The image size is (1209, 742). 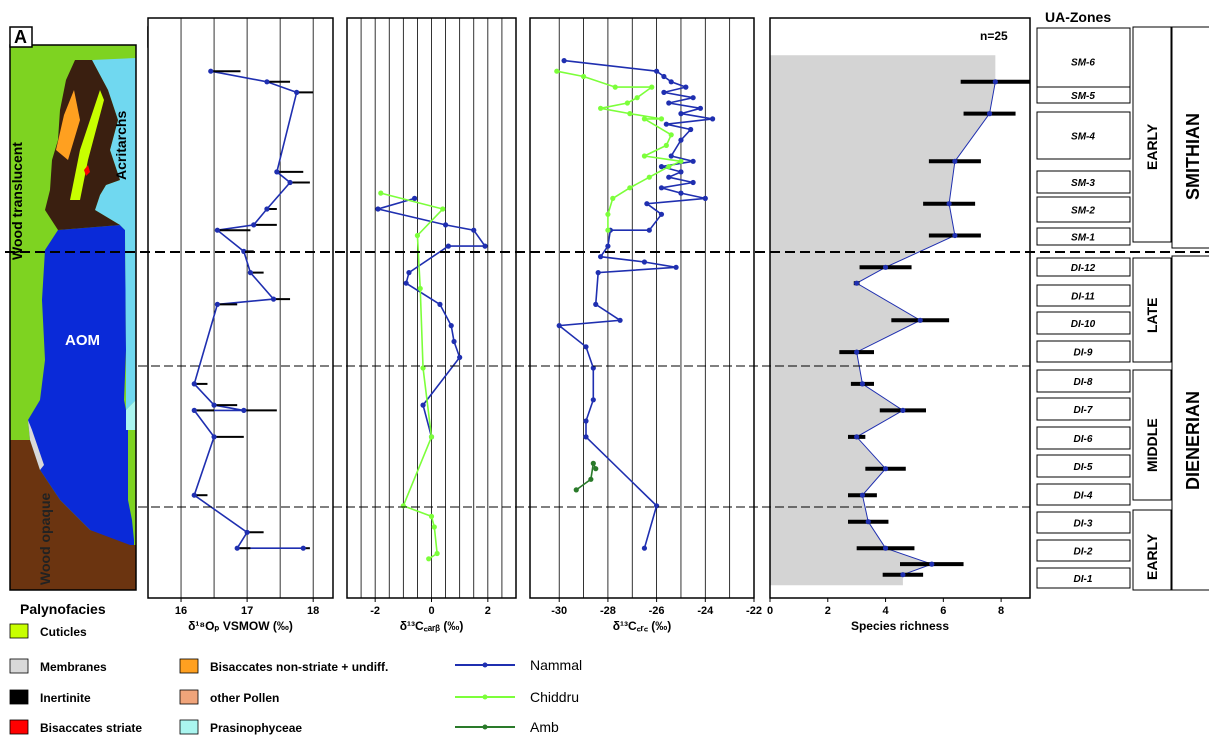 What do you see at coordinates (73, 515) in the screenshot?
I see `wood-opaque-area` at bounding box center [73, 515].